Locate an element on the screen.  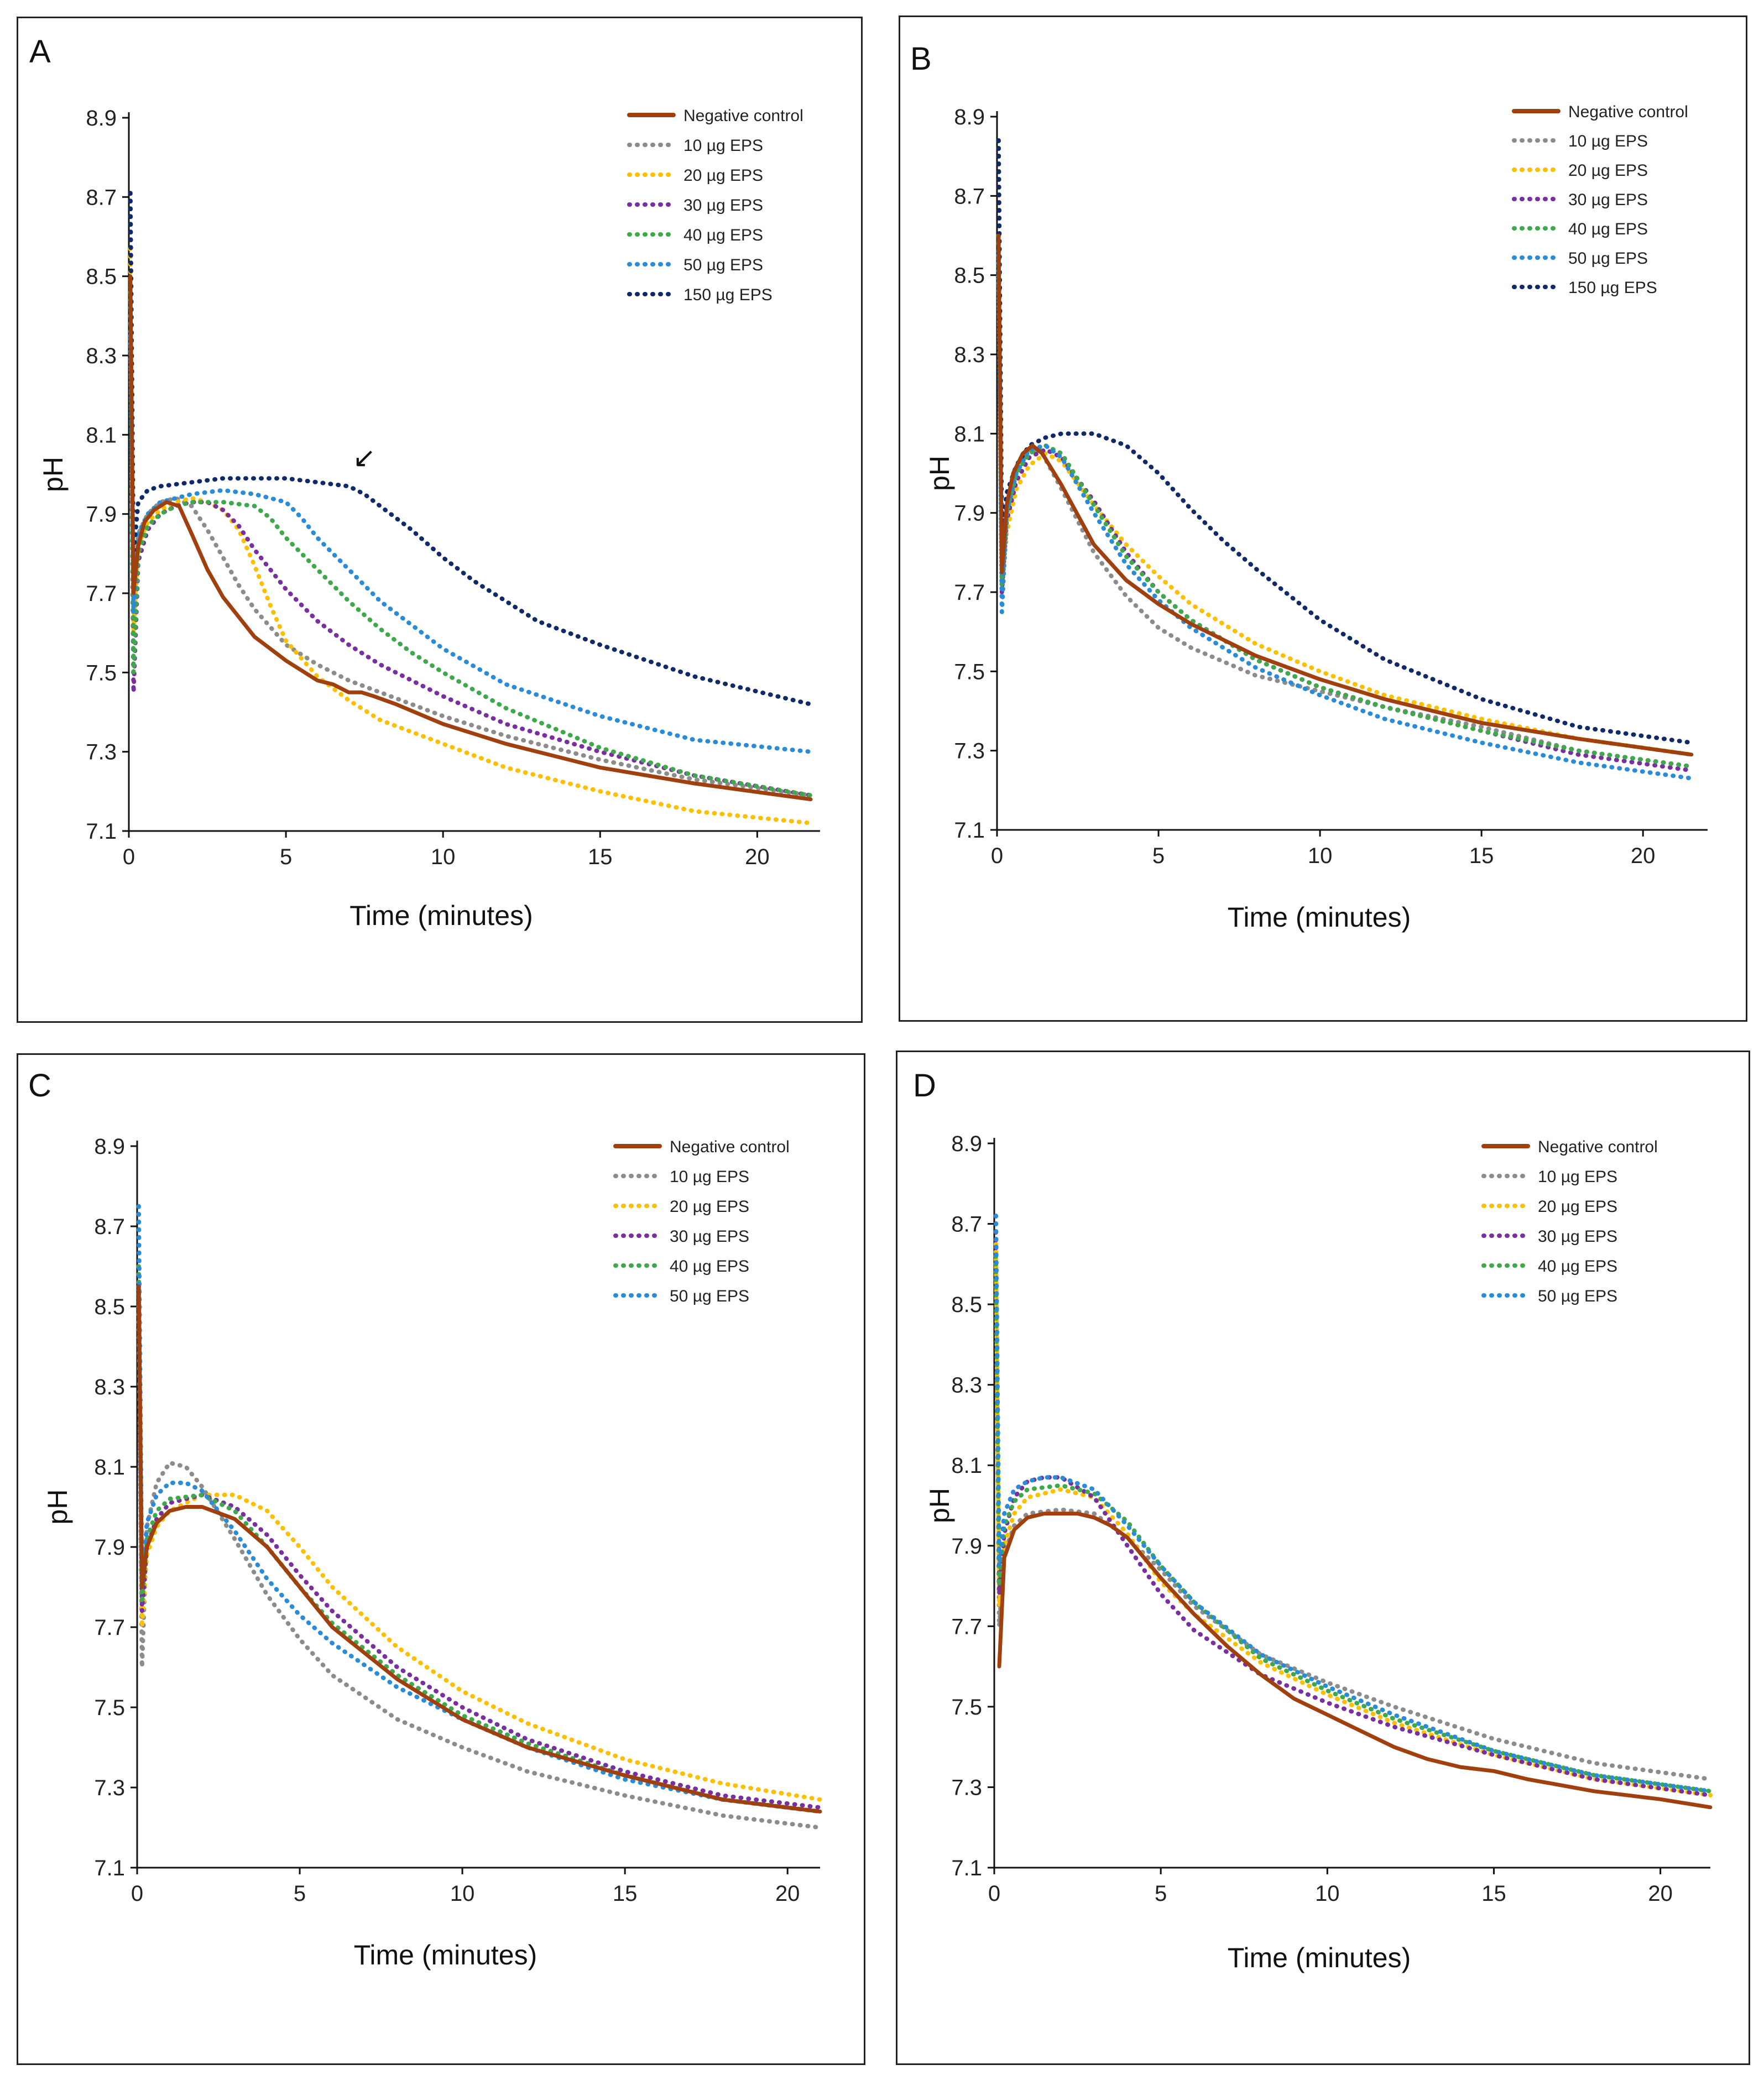
annotation-arrow-icon: ↙ is located at coordinates (364, 458).